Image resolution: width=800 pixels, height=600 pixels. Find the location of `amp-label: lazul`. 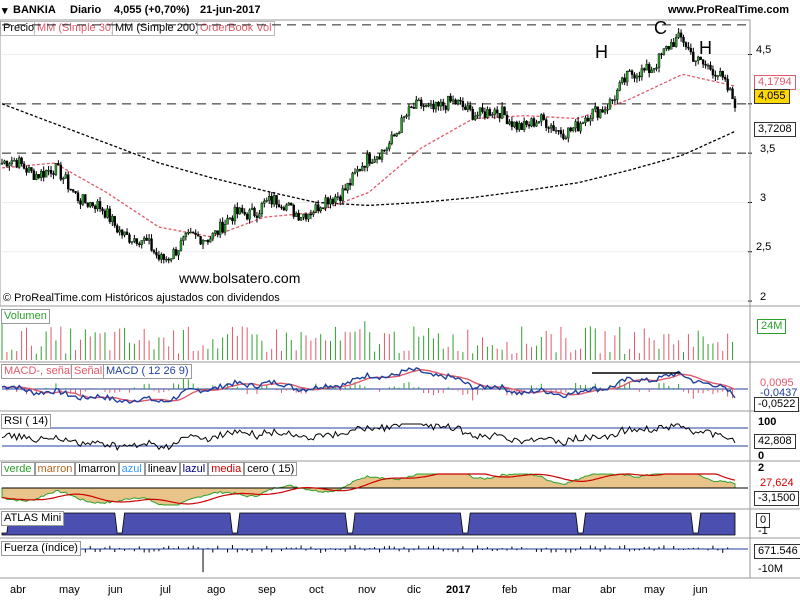

amp-label: lazul is located at coordinates (194, 469).